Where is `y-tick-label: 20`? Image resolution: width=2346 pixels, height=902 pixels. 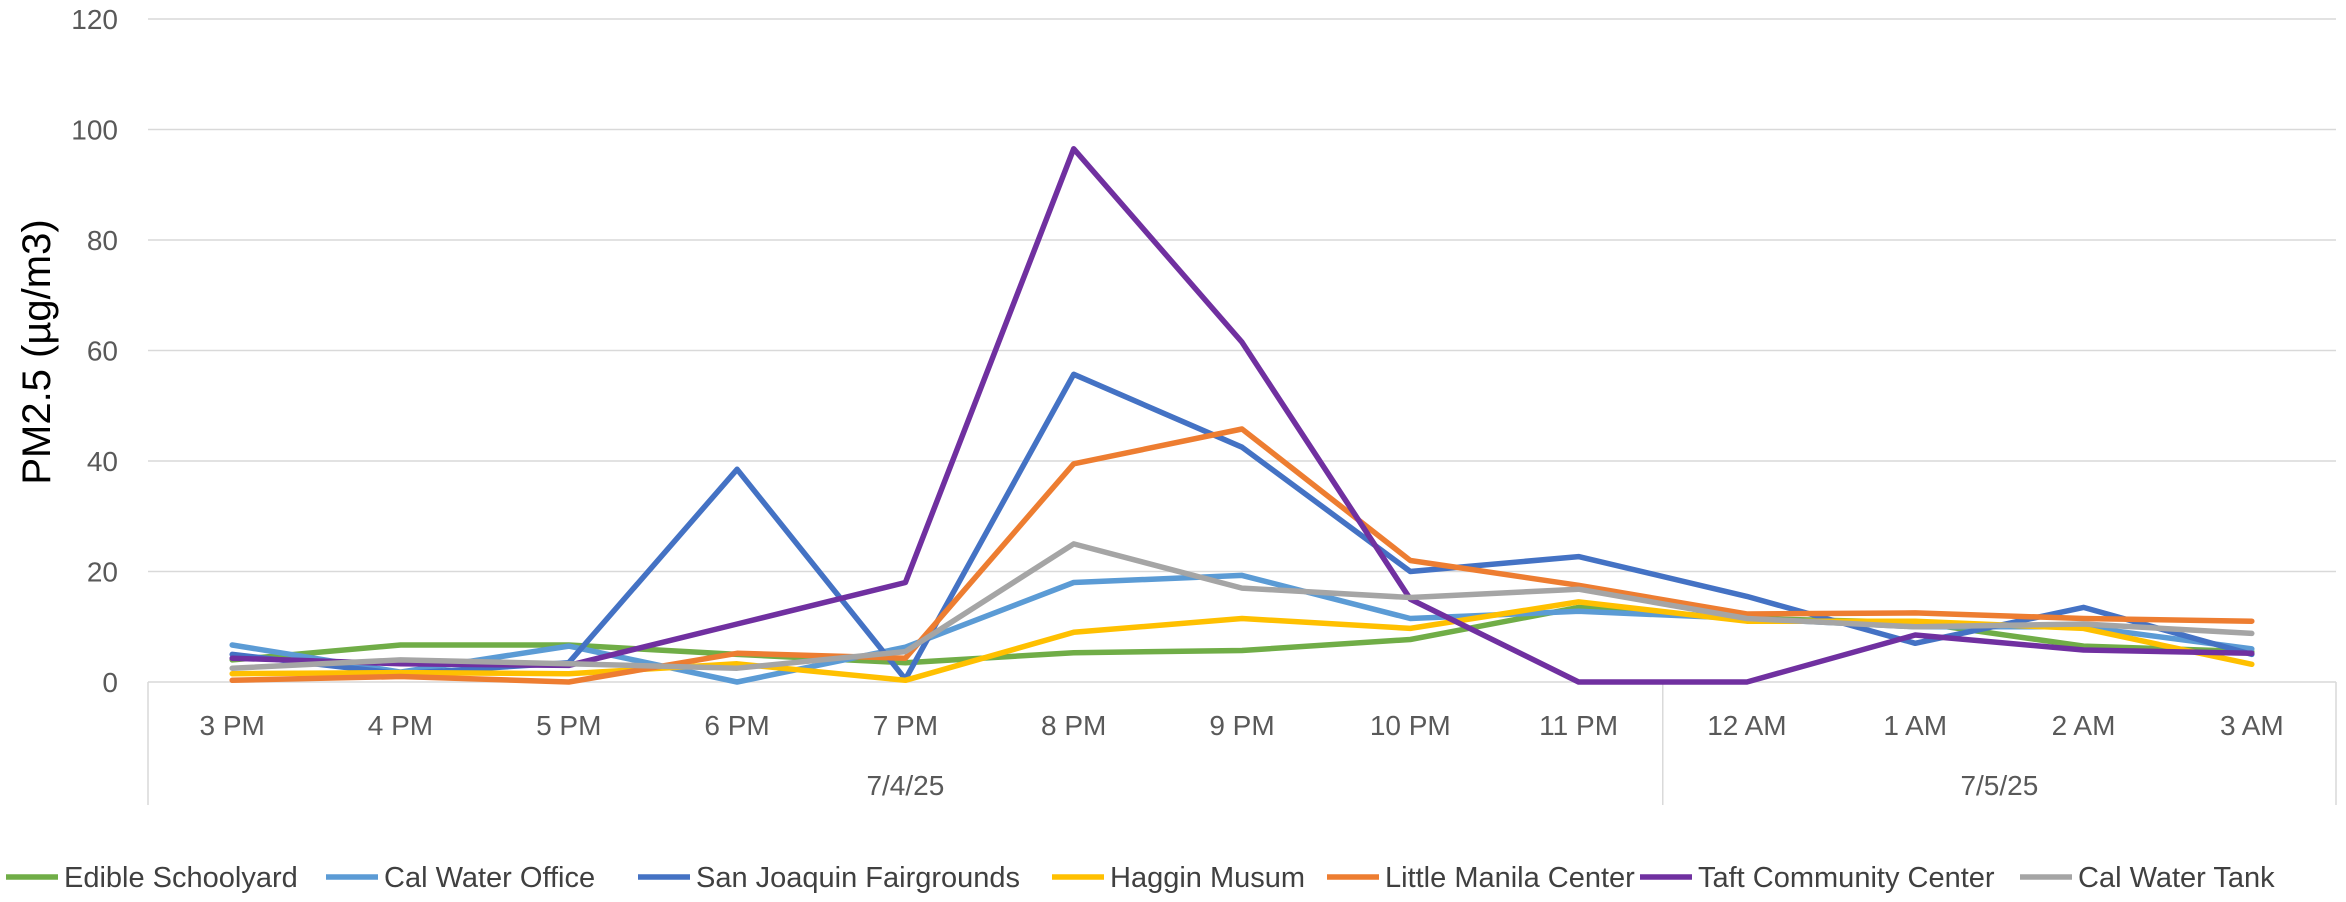 y-tick-label: 20 is located at coordinates (102, 572).